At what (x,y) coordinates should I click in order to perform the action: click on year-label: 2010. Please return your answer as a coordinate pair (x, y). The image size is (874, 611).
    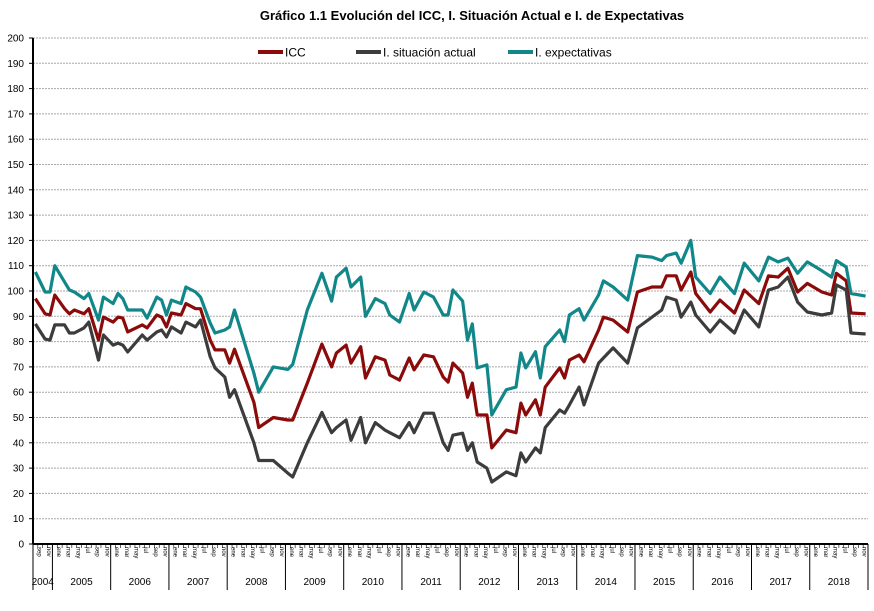
    Looking at the image, I should click on (373, 582).